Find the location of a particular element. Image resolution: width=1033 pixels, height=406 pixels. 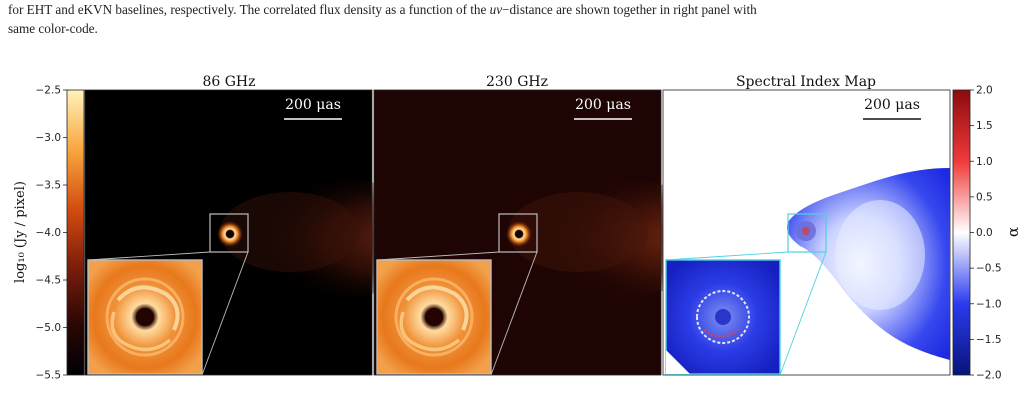

inset-marker-86ghz is located at coordinates (229, 233).